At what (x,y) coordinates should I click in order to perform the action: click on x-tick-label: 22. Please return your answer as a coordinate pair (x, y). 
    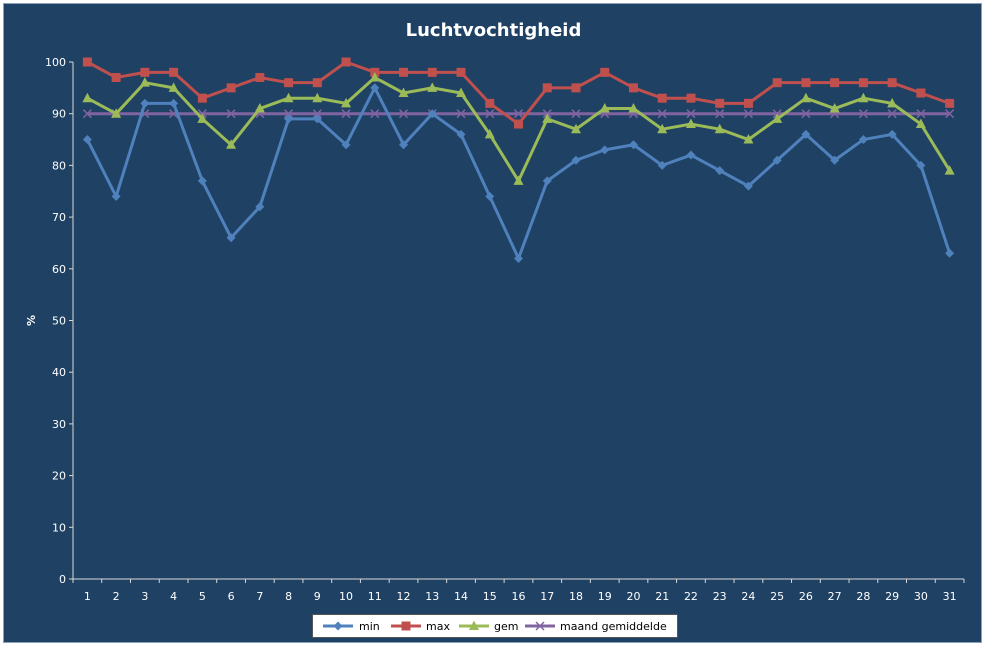
    Looking at the image, I should click on (691, 596).